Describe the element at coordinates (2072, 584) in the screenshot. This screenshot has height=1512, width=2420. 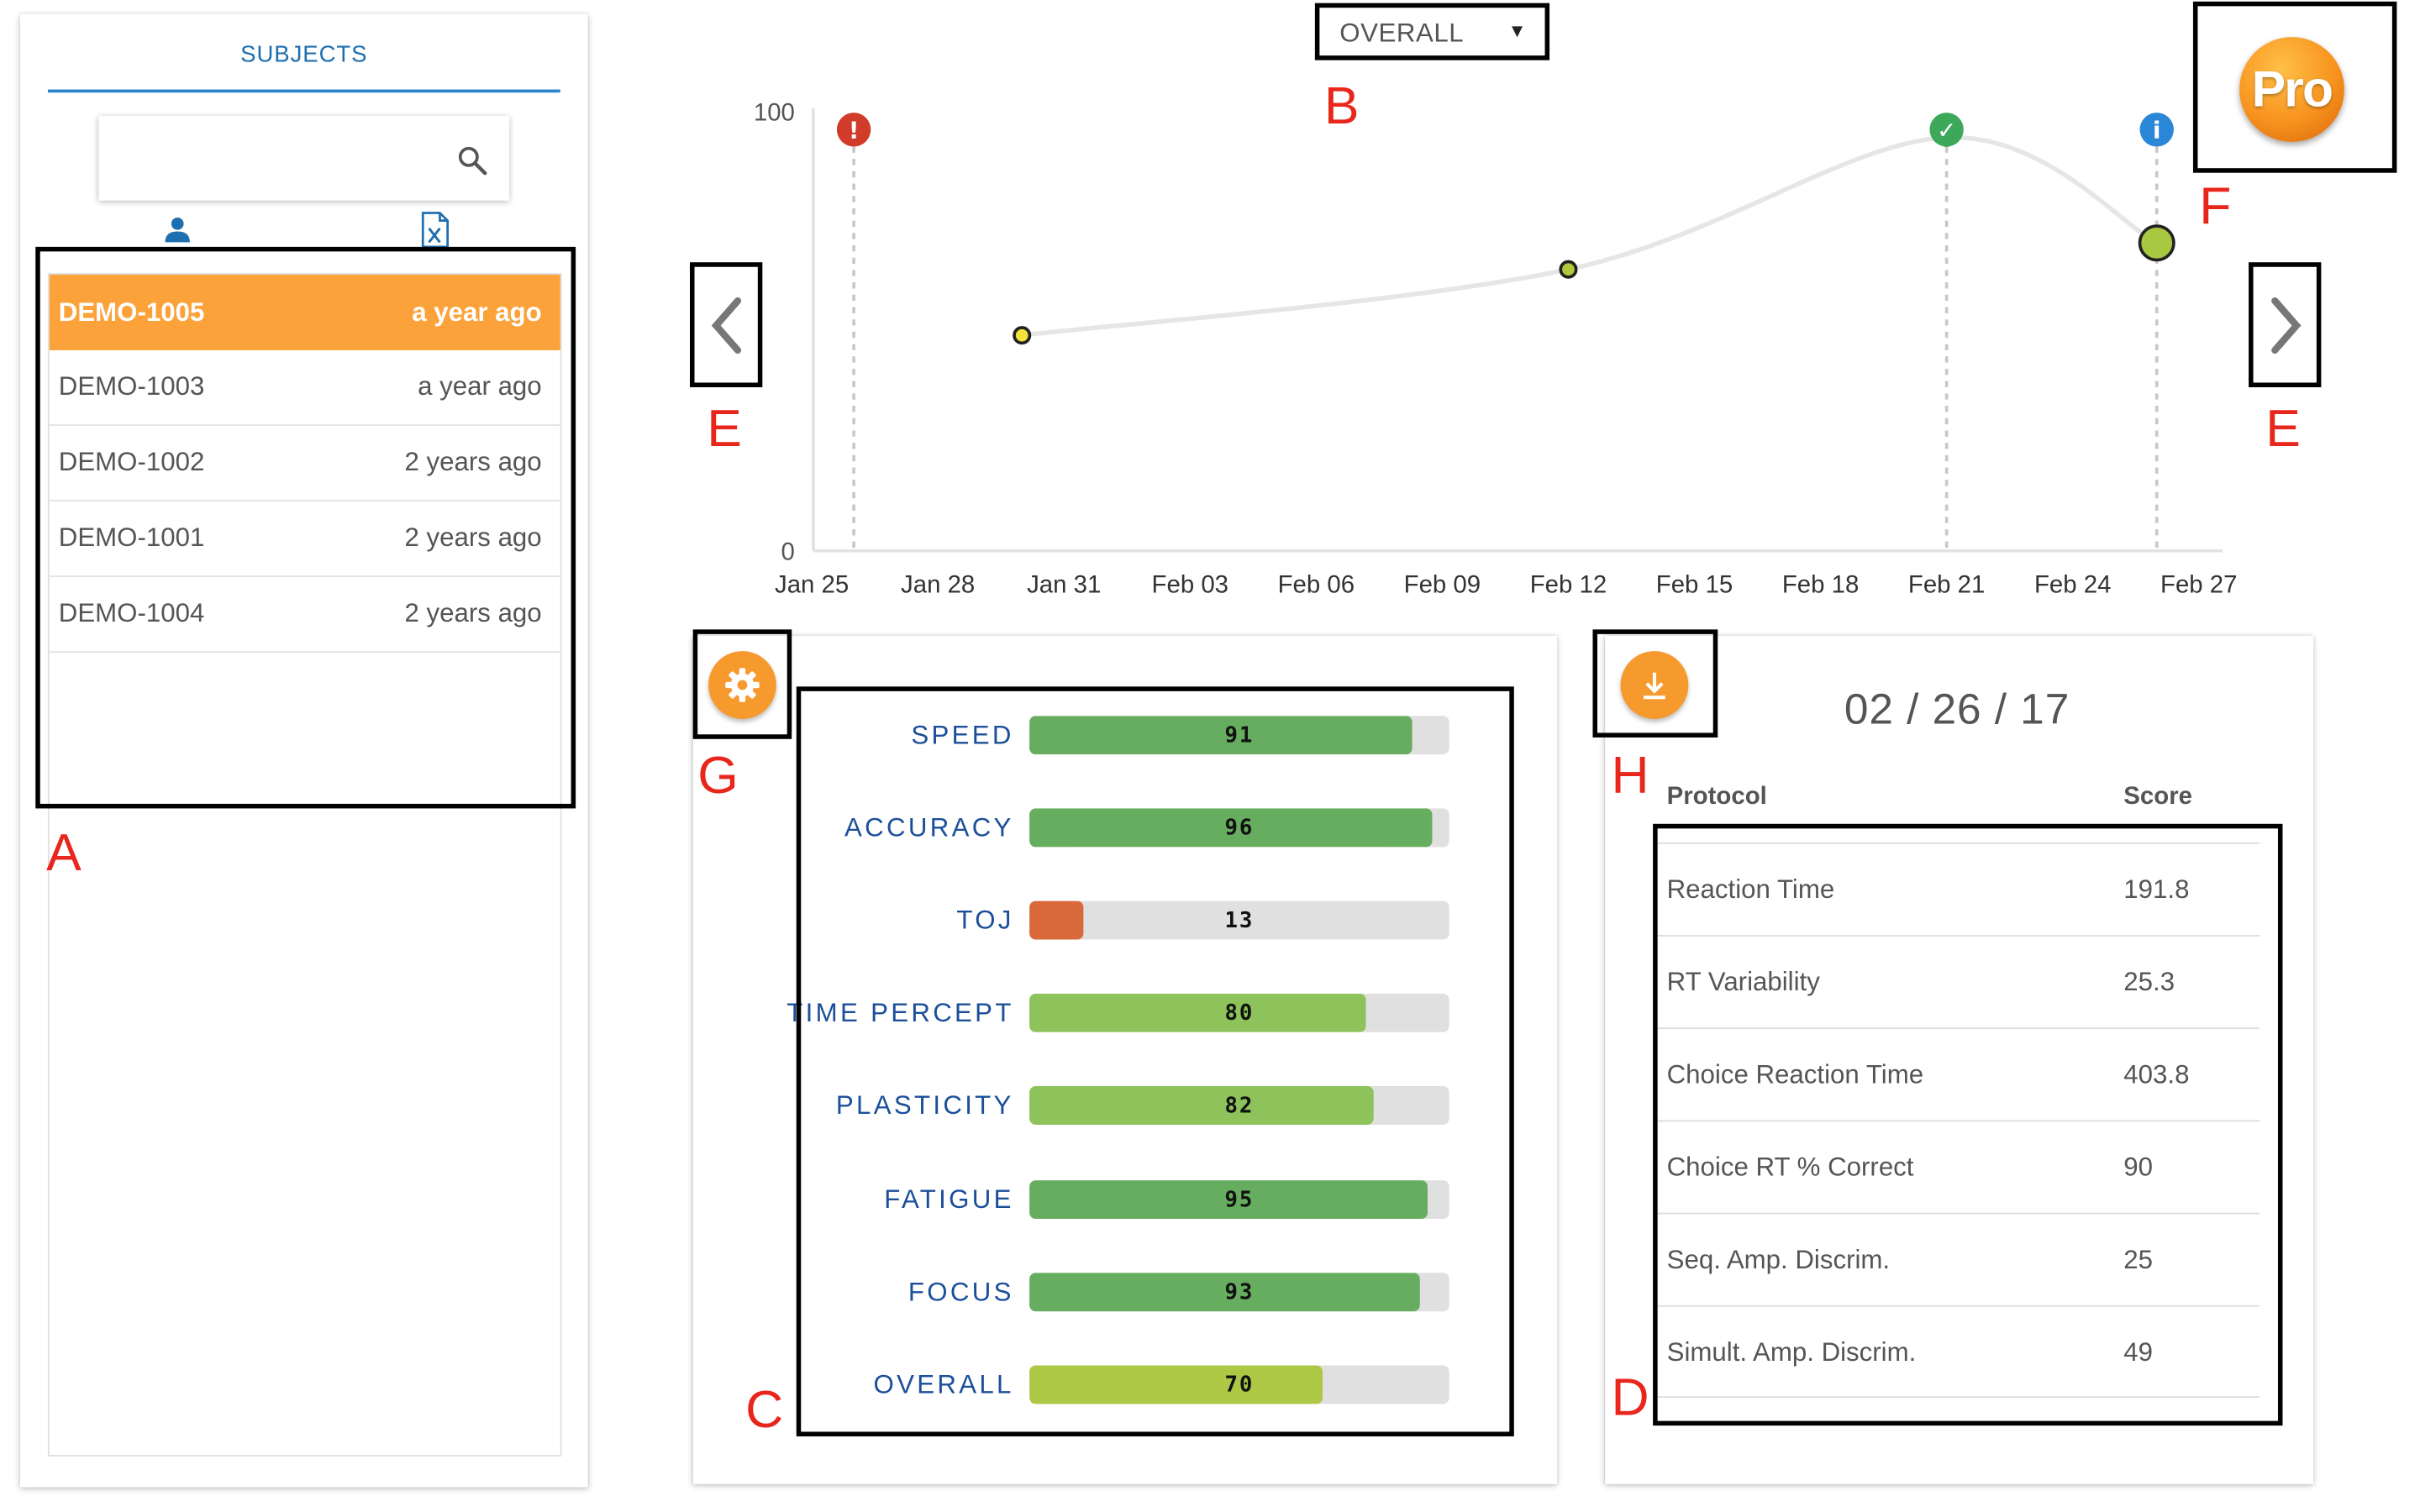
I see `x-tick-label: Feb 24` at that location.